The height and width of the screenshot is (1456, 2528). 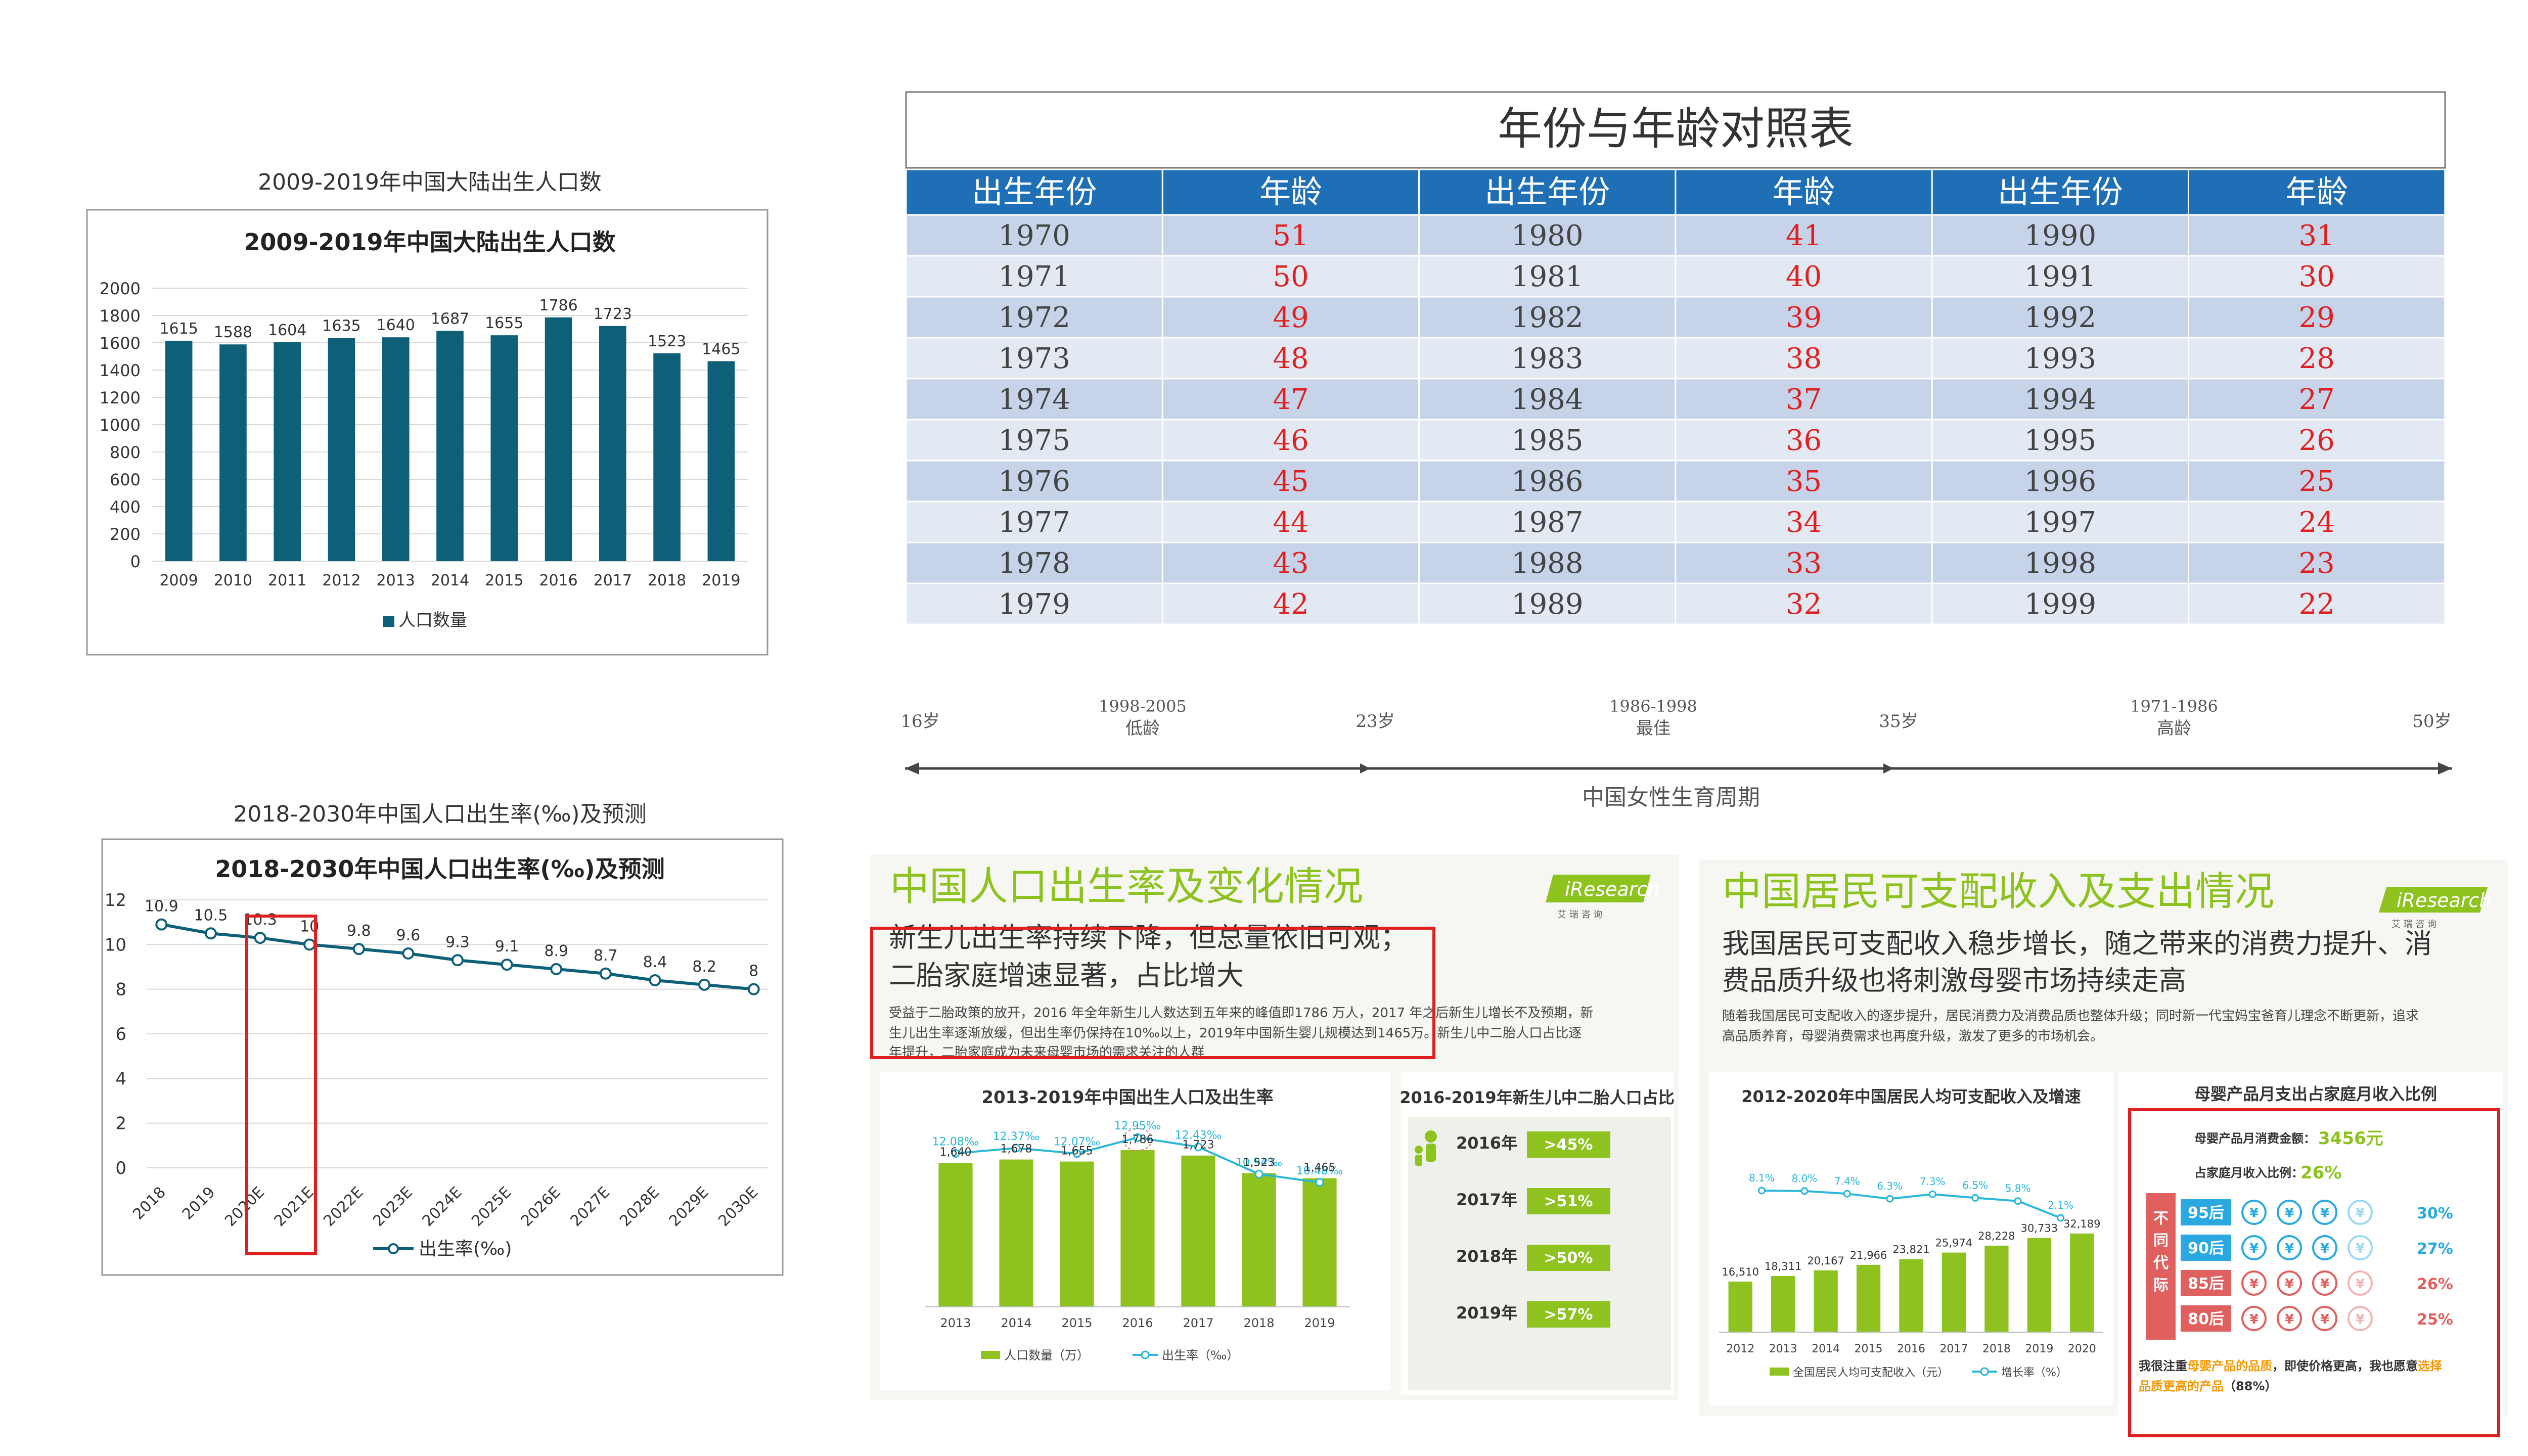 What do you see at coordinates (920, 721) in the screenshot?
I see `timeline-age-tick: 16岁` at bounding box center [920, 721].